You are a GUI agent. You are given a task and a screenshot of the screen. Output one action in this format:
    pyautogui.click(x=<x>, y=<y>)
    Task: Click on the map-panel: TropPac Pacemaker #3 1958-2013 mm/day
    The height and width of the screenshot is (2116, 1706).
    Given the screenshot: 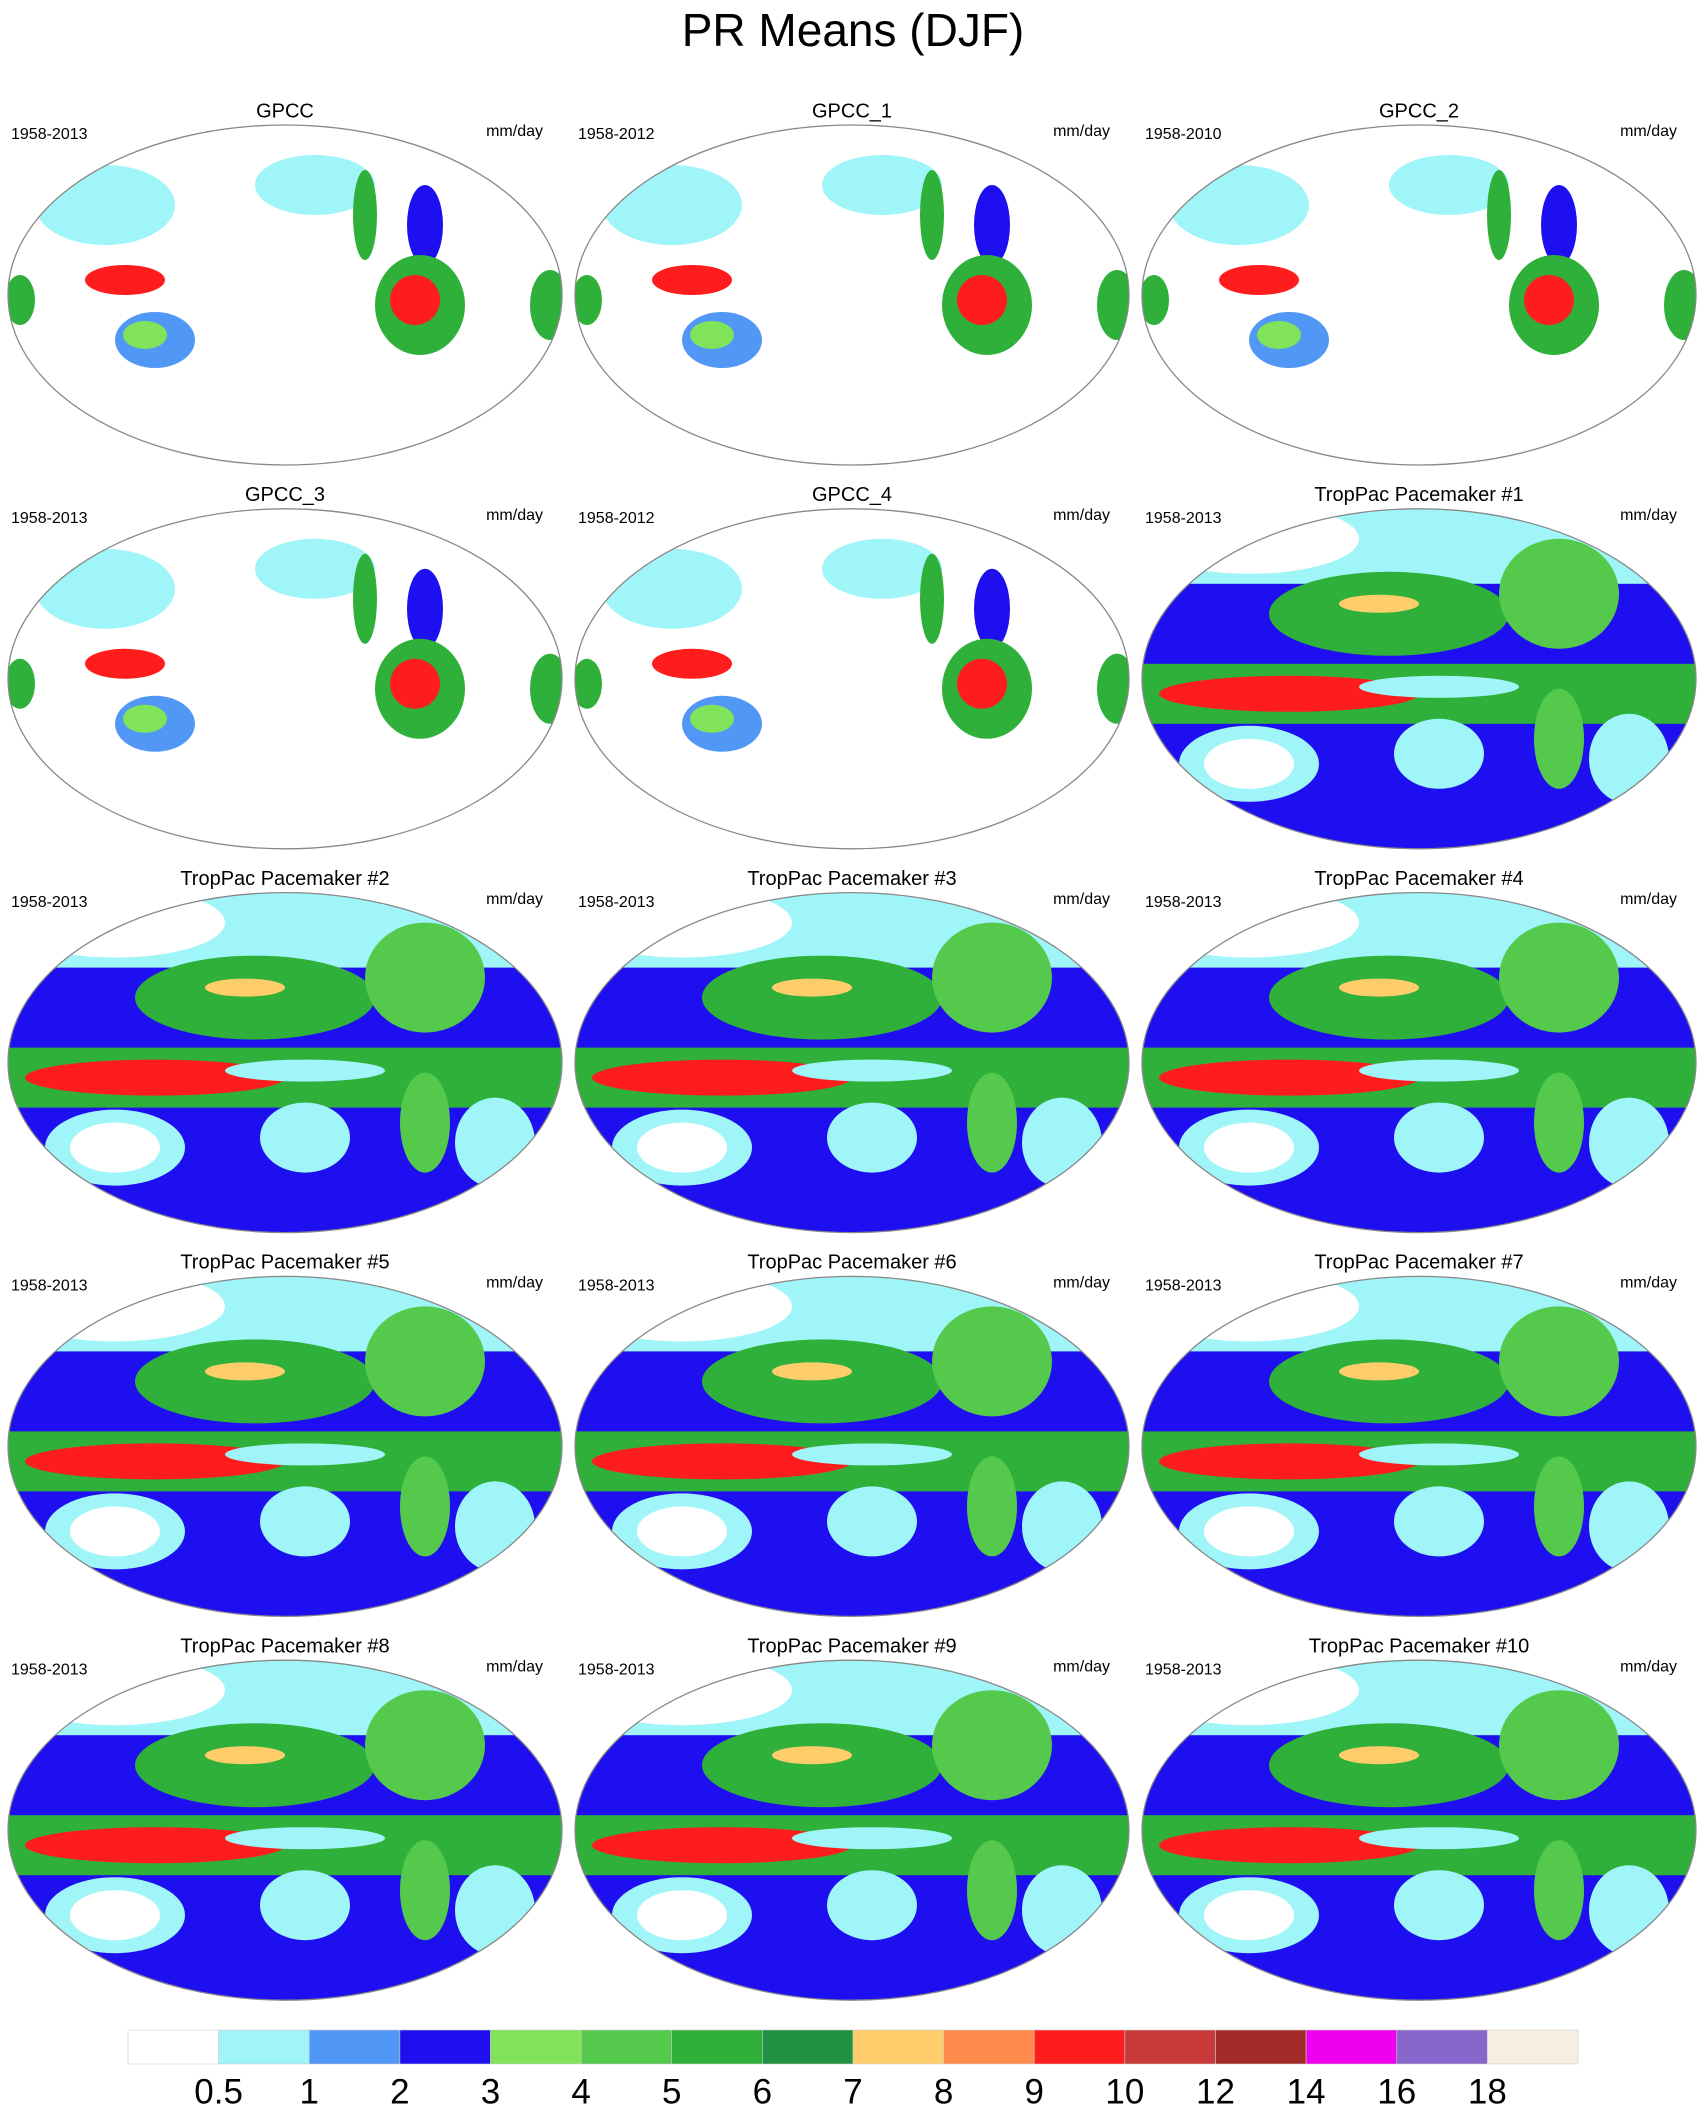 What is the action you would take?
    pyautogui.click(x=852, y=1051)
    